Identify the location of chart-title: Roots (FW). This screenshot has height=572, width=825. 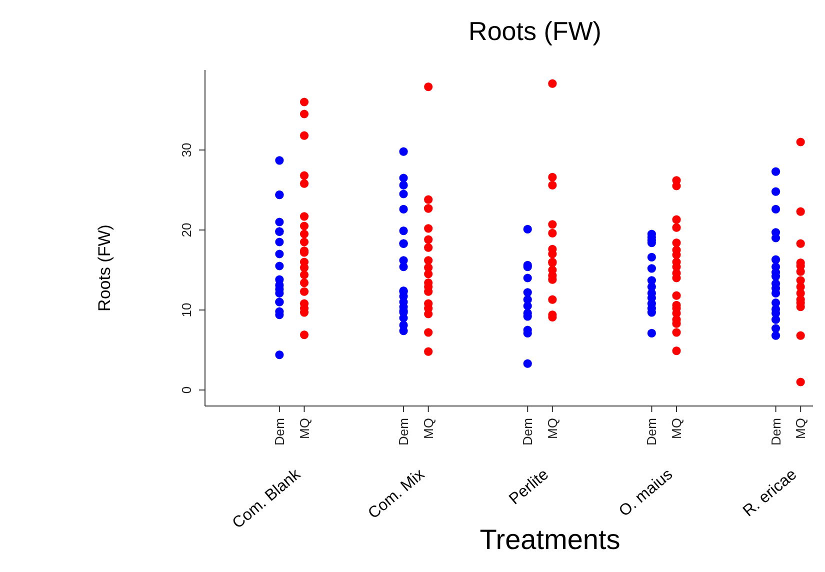
(535, 31).